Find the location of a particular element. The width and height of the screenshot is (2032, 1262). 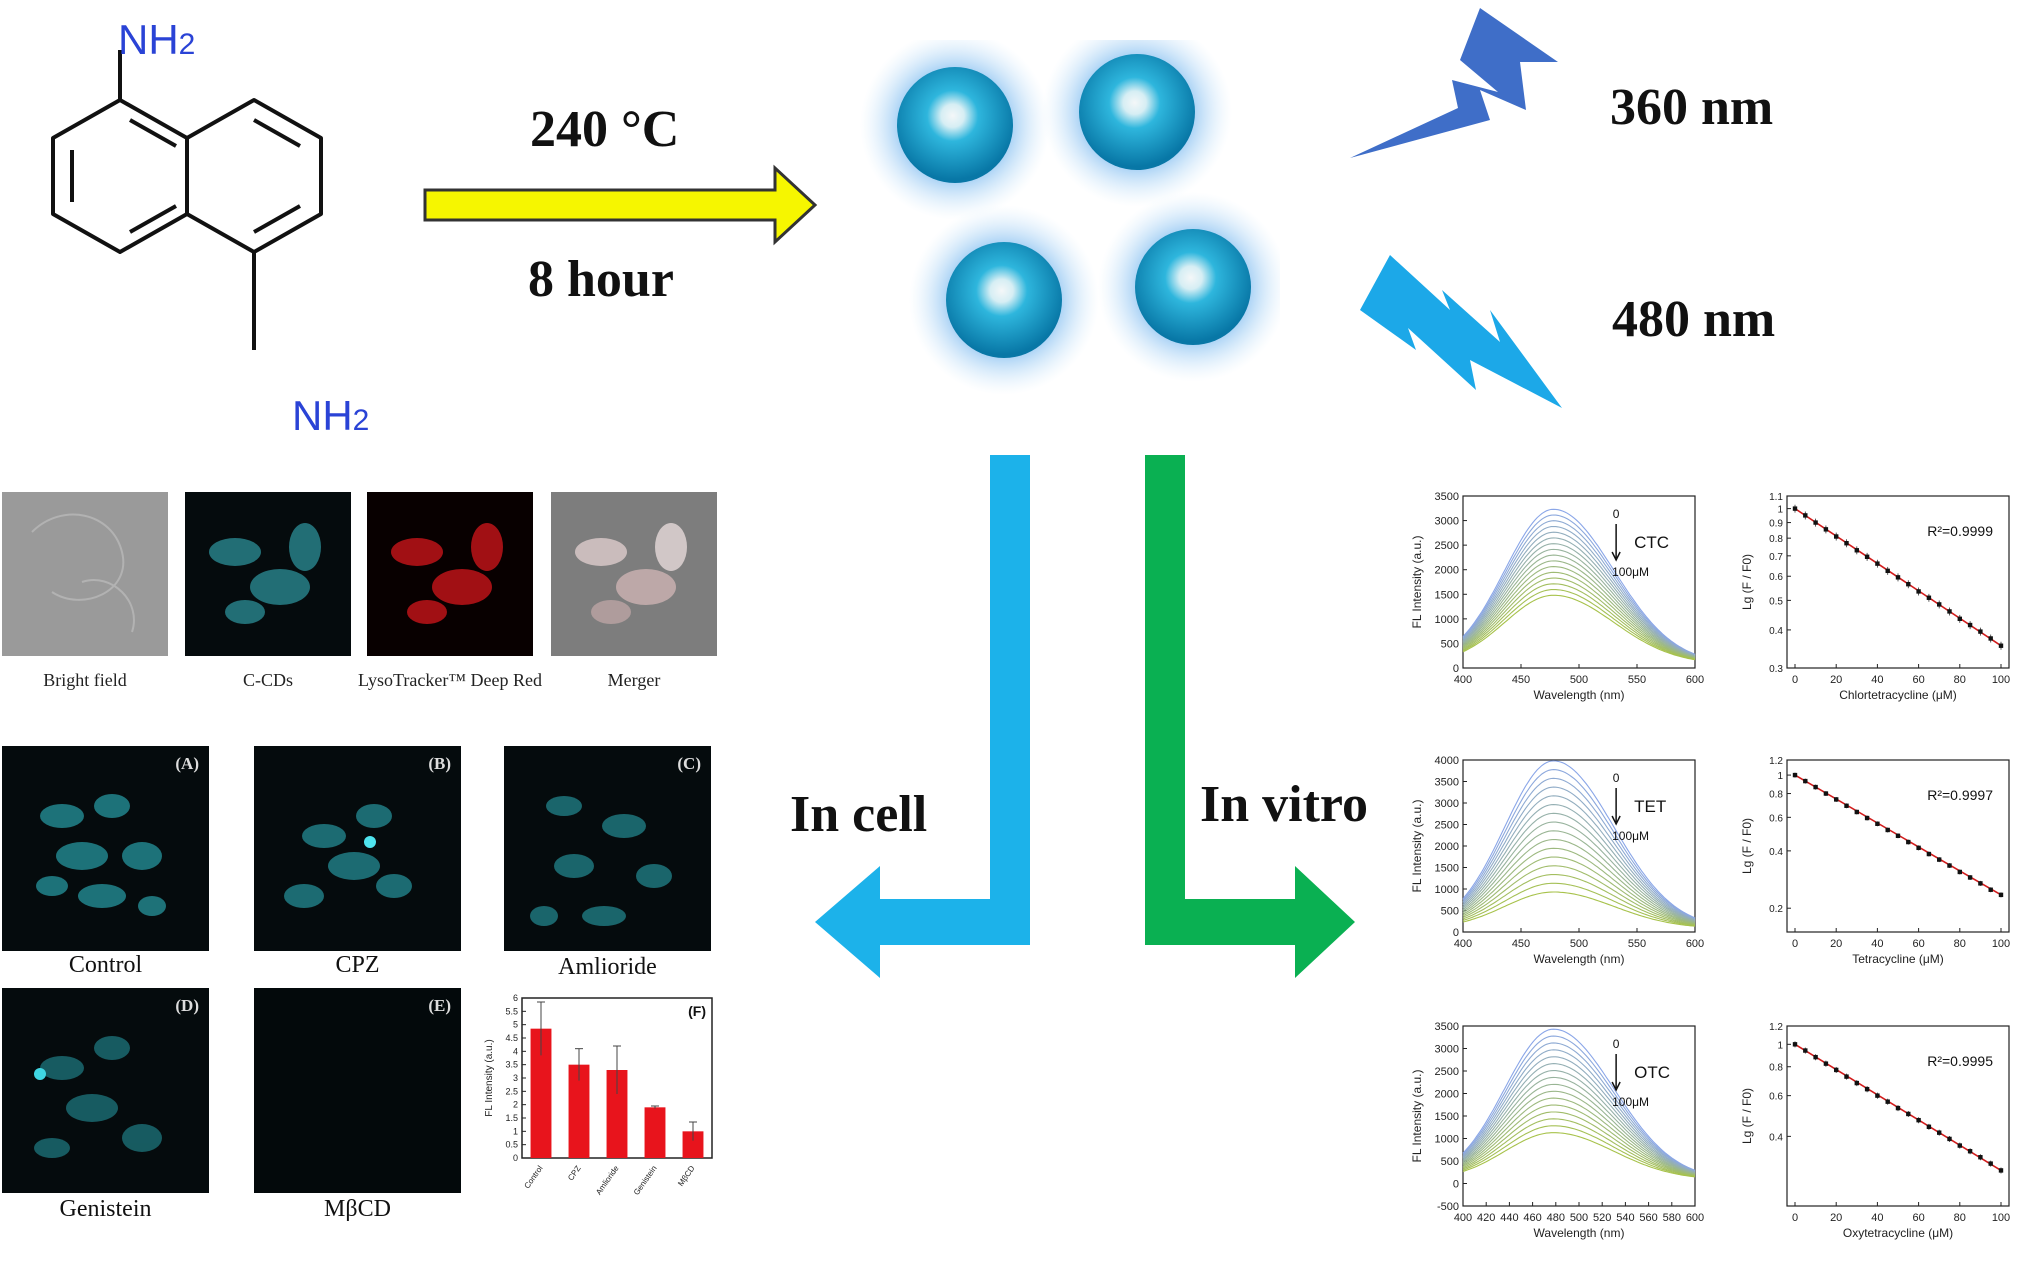

amine-bottom-label: NH2 is located at coordinates (331, 415).